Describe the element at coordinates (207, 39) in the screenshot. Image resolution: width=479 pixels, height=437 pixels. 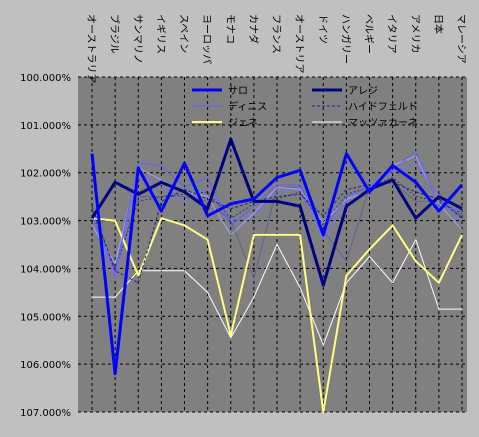
I see `x-tick-label: ヨーロッパ` at that location.